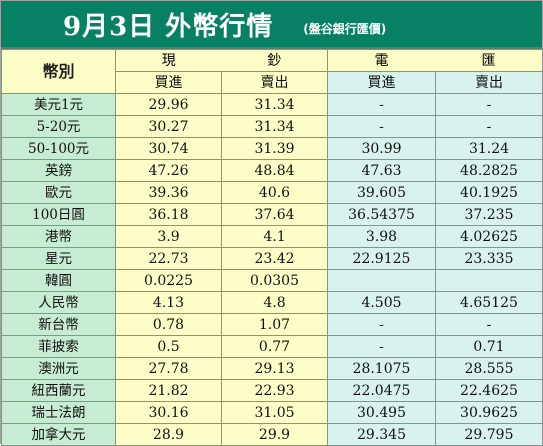 The width and height of the screenshot is (543, 446). What do you see at coordinates (489, 391) in the screenshot?
I see `wire-sell-cell: 22.4625` at bounding box center [489, 391].